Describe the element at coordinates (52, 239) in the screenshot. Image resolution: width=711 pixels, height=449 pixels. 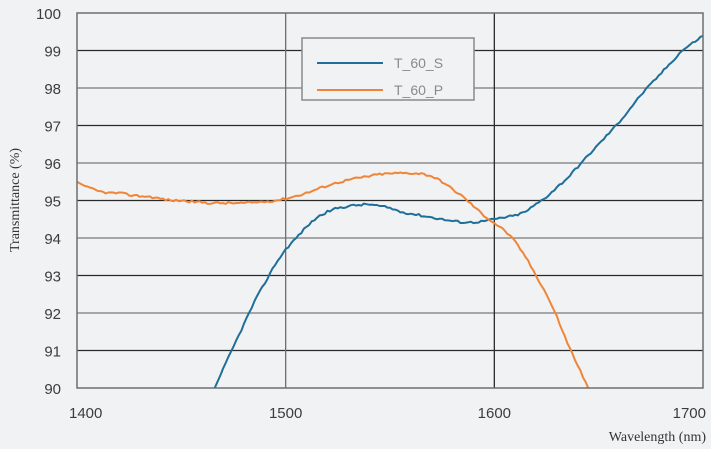
I see `y-tick-label: 94` at that location.